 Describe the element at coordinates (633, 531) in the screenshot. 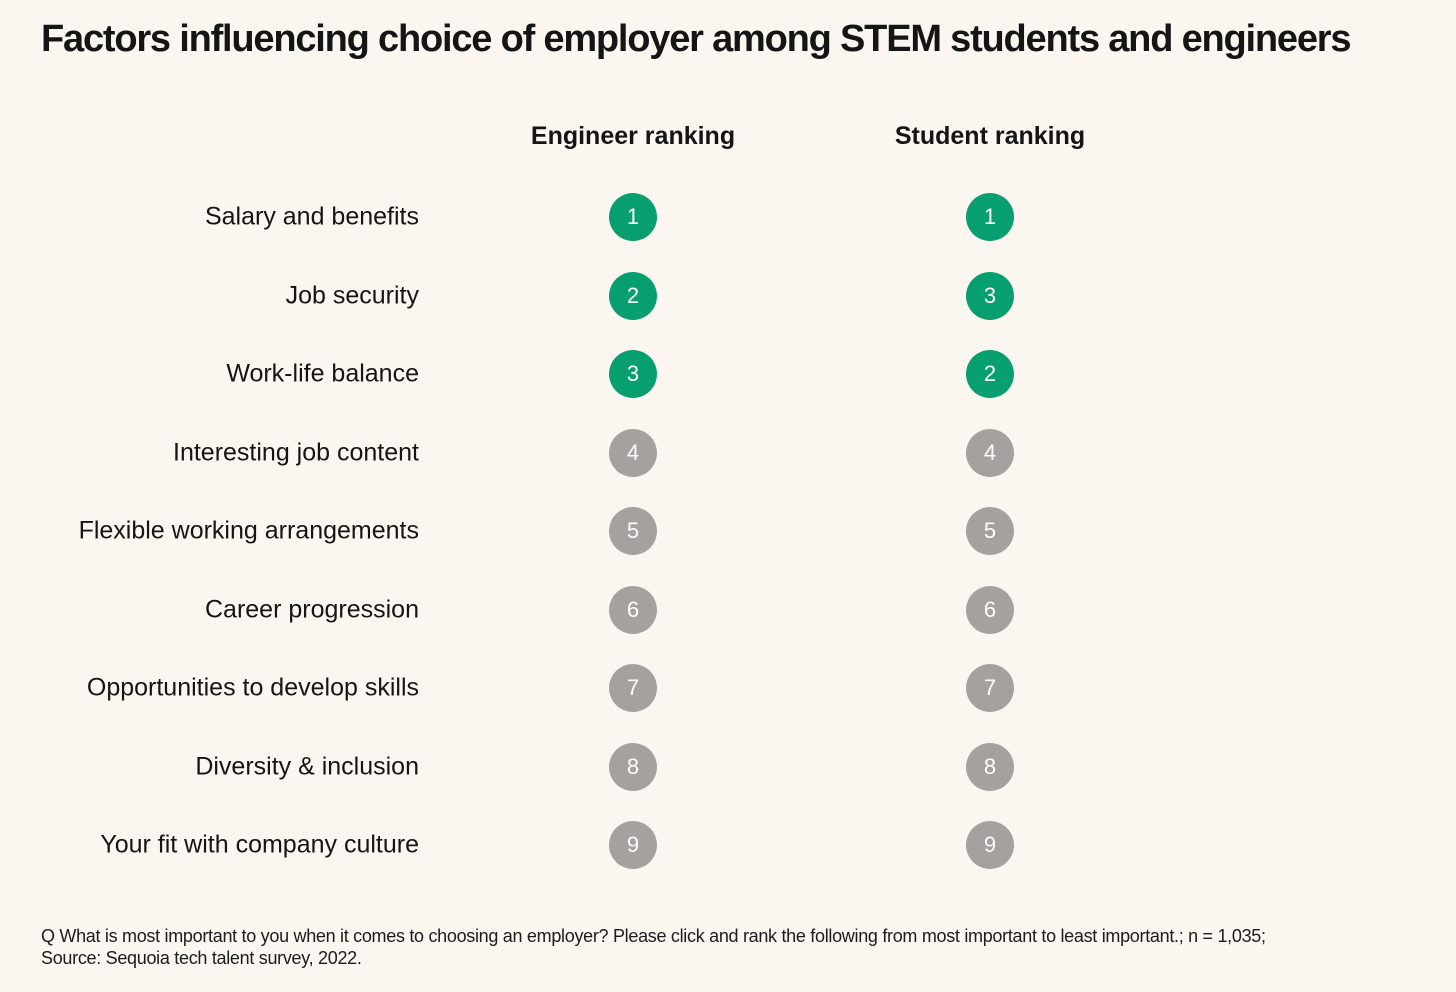

I see `engineer-rank-badge: 5` at that location.